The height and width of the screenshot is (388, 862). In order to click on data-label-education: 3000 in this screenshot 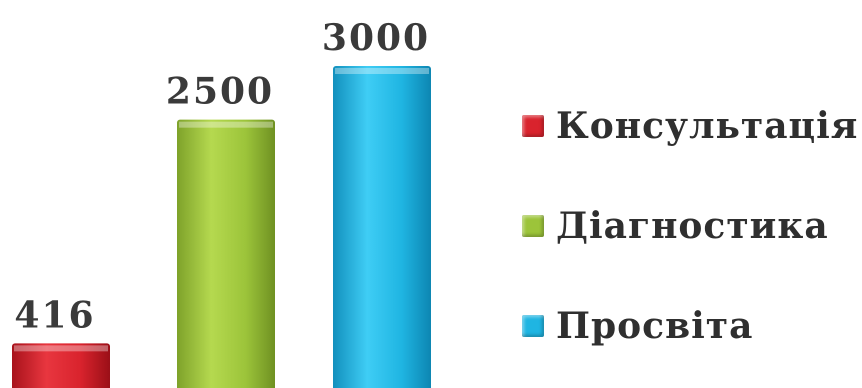, I will do `click(376, 38)`.